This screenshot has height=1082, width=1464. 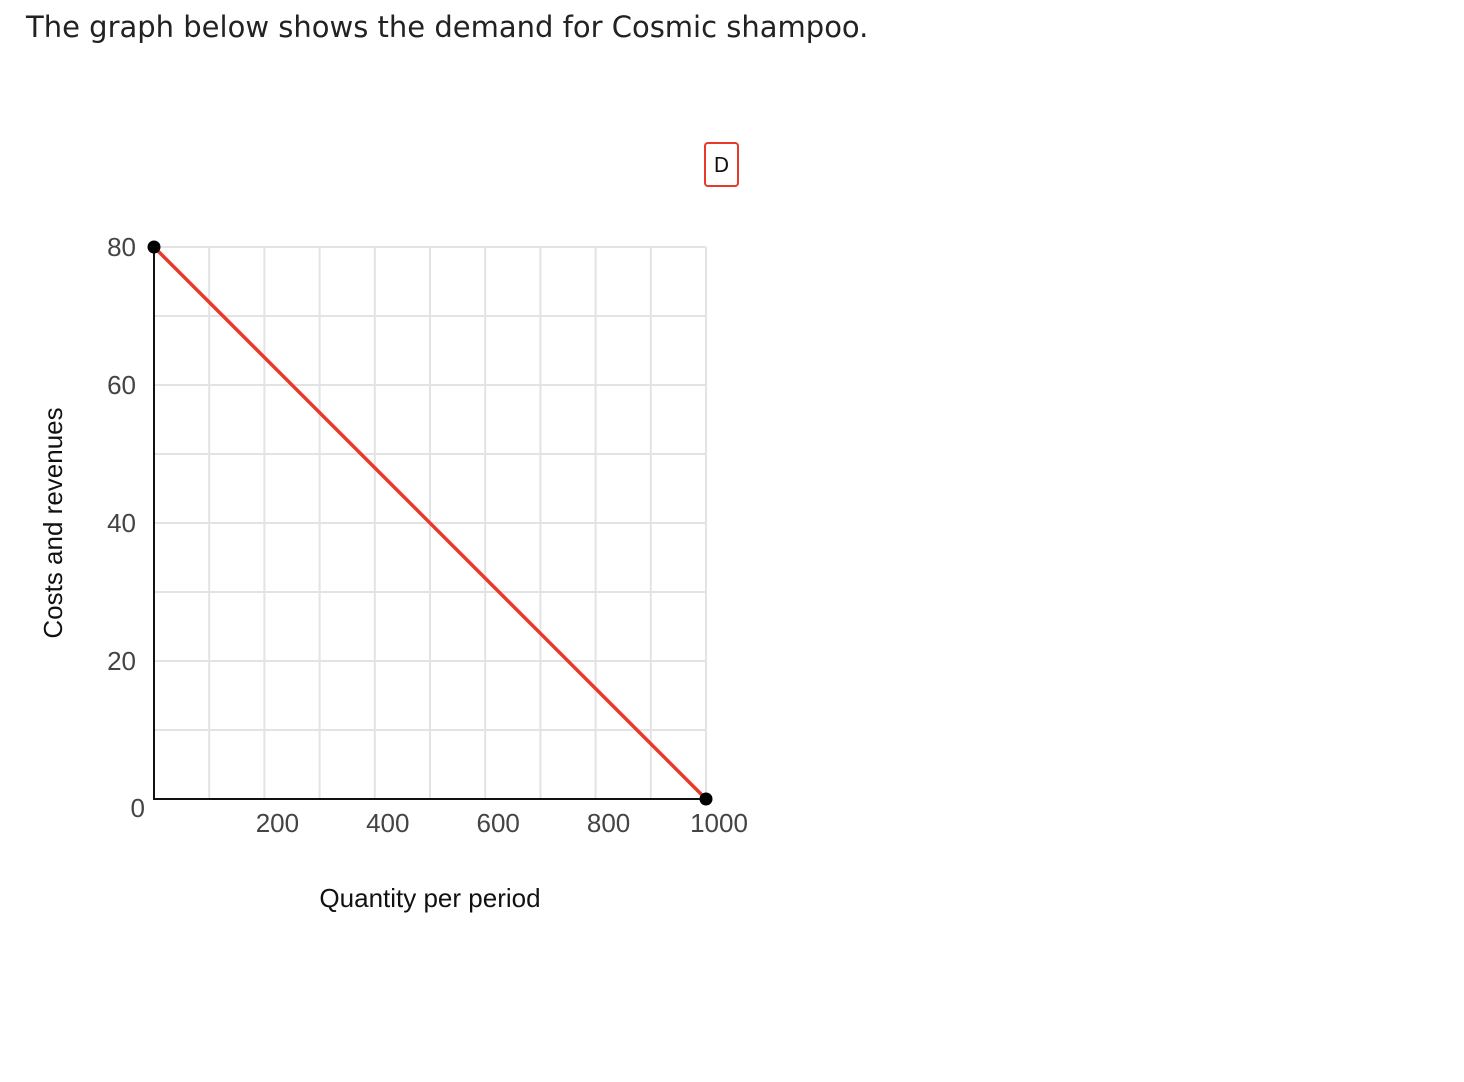 I want to click on x-tick-label: 200, so click(x=277, y=823).